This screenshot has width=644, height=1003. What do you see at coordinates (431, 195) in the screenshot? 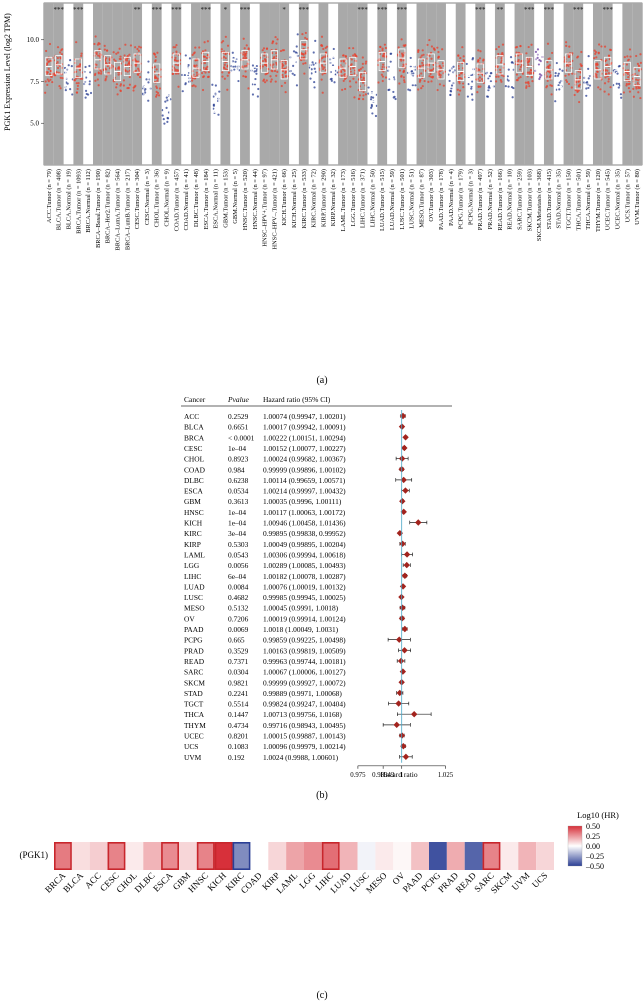
I see `group-label: OV.Tumor (n = 303)` at bounding box center [431, 195].